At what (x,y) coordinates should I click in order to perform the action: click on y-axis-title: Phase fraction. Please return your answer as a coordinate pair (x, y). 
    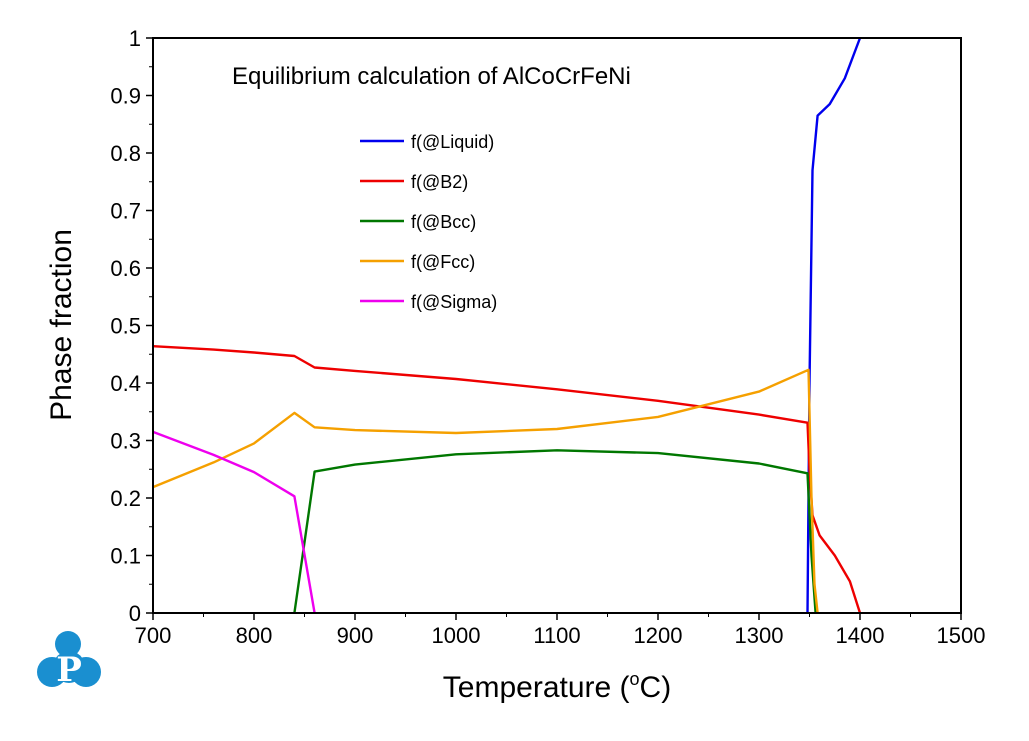
    Looking at the image, I should click on (61, 325).